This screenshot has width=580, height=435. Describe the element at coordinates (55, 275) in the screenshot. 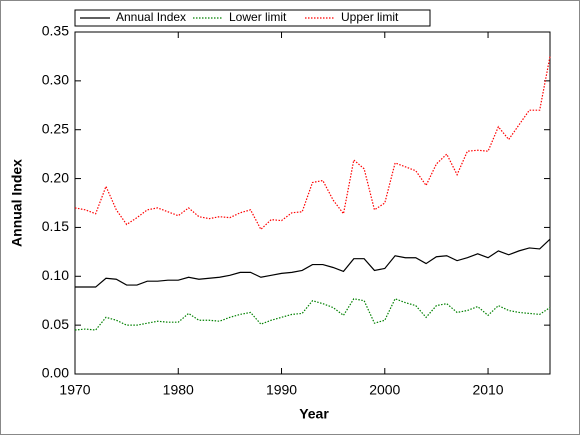

I see `y-tick-label: 0.10` at that location.